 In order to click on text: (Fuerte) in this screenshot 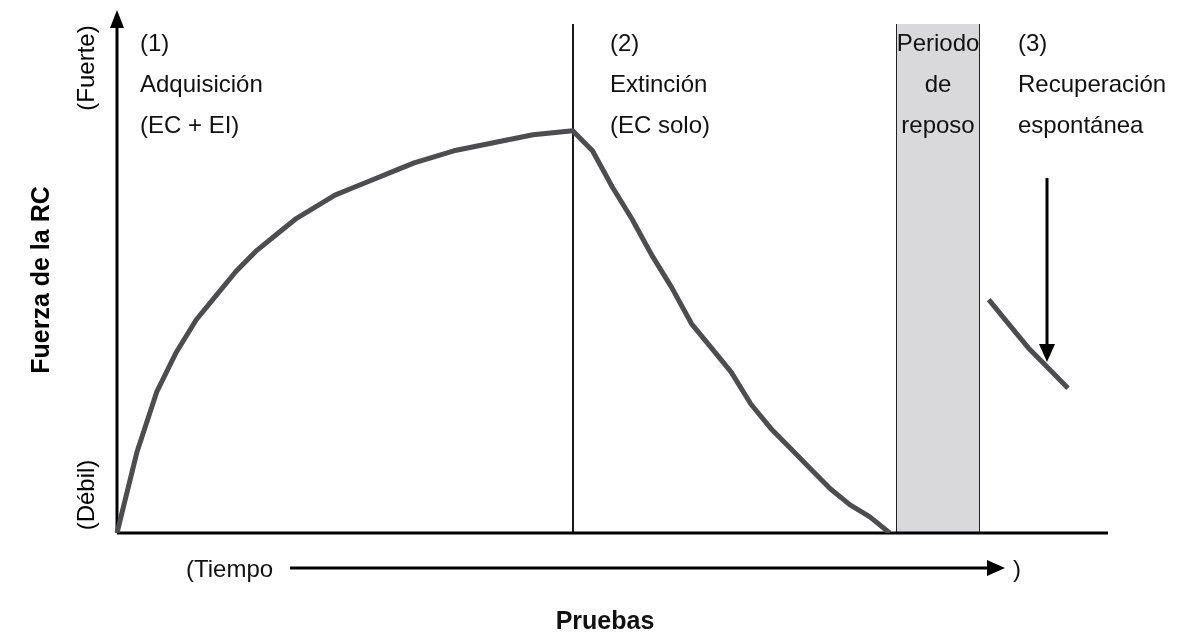, I will do `click(86, 68)`.